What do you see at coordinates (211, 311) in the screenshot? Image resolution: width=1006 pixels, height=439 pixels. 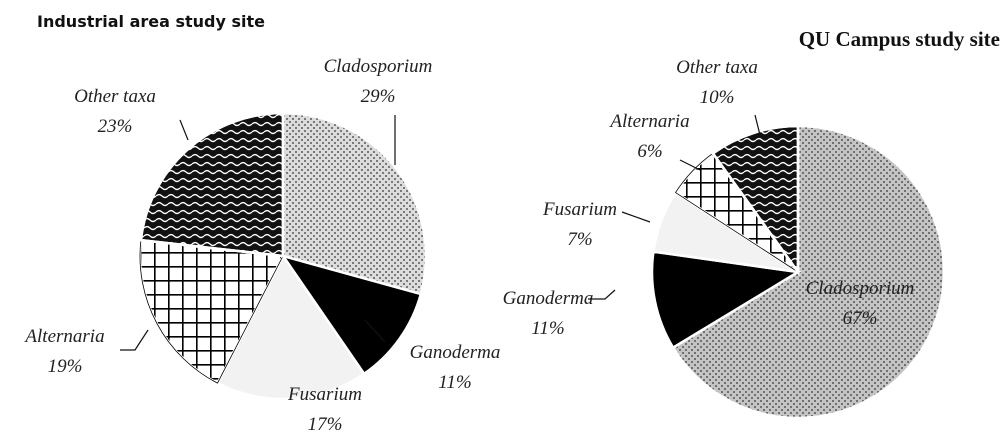 I see `slice-outline` at bounding box center [211, 311].